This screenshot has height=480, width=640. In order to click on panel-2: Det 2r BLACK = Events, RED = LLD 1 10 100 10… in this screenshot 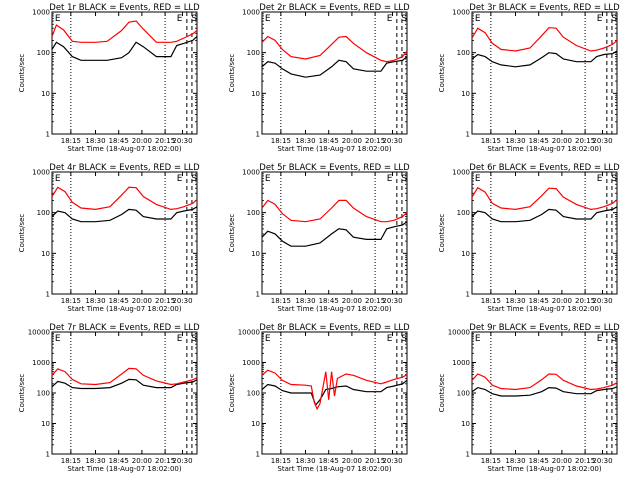, I will do `click(319, 78)`.